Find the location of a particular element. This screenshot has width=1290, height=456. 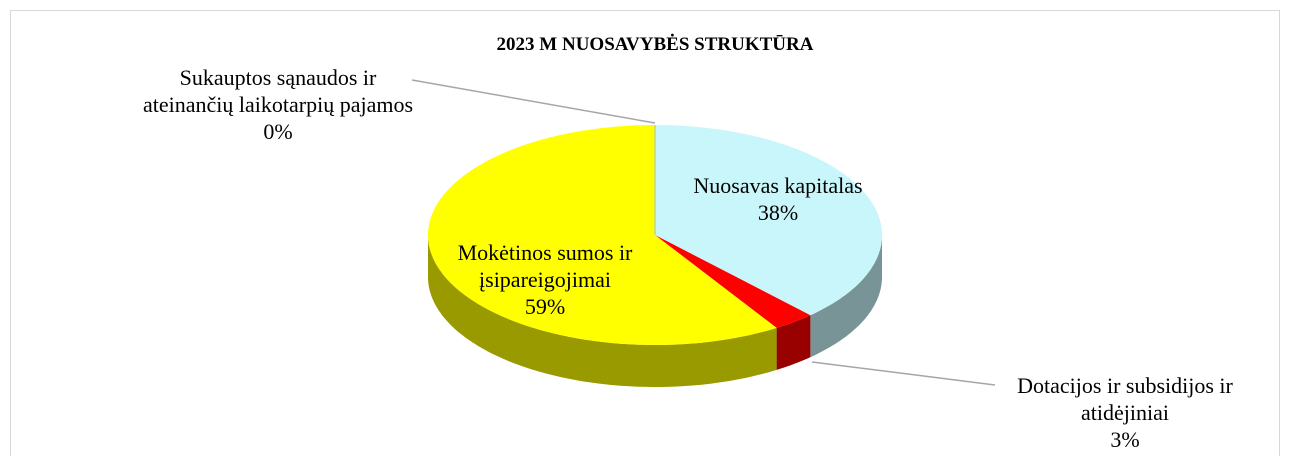

category-label: Mokėtinos sumos ir įsipareigojimai is located at coordinates (545, 266).